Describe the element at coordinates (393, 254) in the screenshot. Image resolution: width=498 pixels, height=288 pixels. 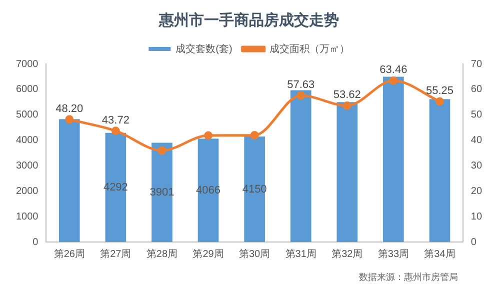
I see `x-tick-label: 第33周` at that location.